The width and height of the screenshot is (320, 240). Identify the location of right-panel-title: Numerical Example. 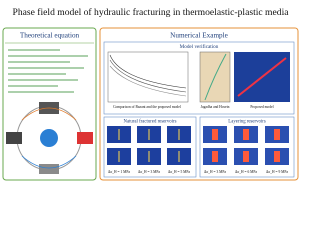
(199, 36).